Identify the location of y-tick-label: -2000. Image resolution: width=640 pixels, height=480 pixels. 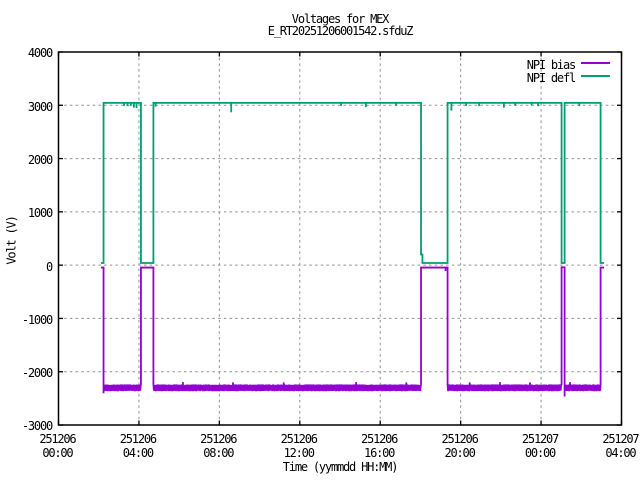
(37, 373).